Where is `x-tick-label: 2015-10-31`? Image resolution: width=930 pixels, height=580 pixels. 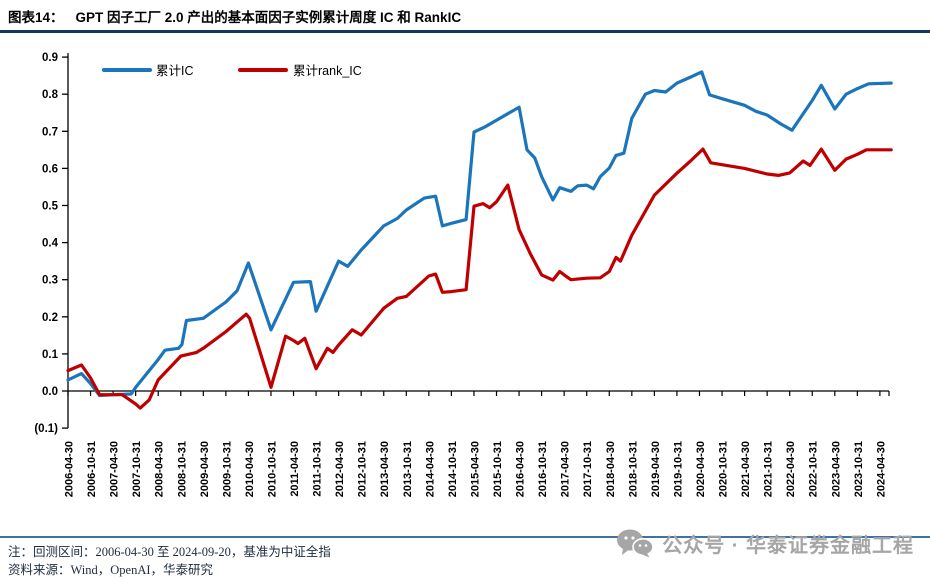 x-tick-label: 2015-10-31 is located at coordinates (498, 469).